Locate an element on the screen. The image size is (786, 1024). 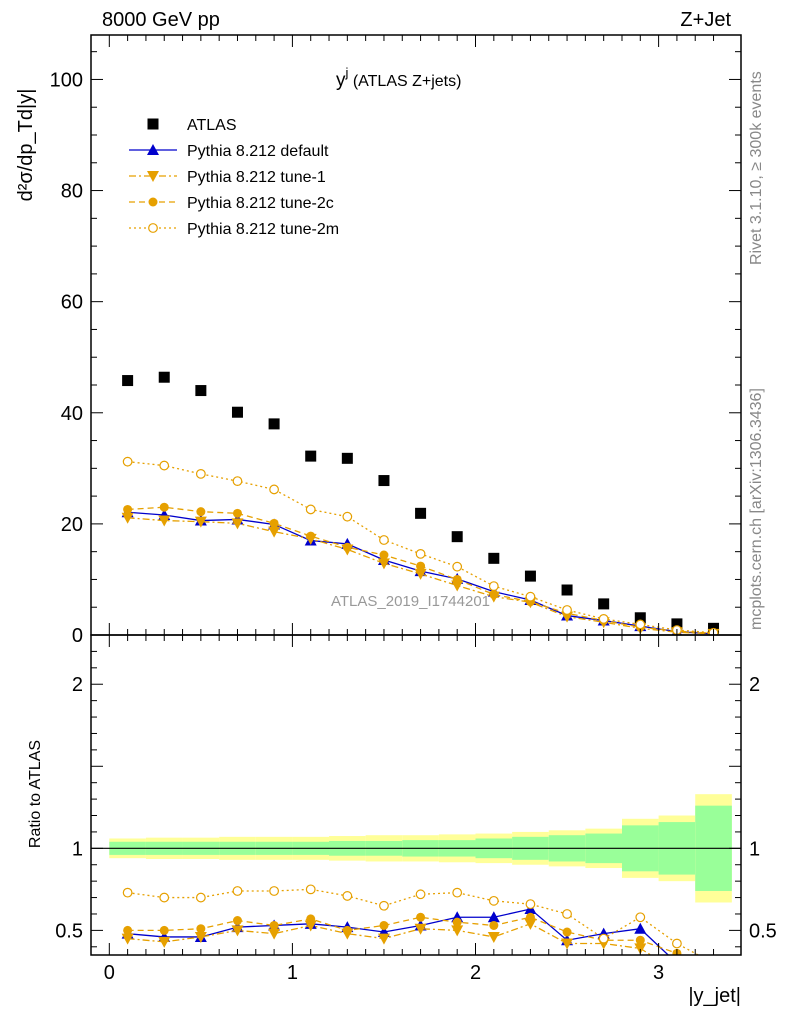
mcplots-label: mcplots.cern.ch [arXiv:1306.3436] is located at coordinates (756, 509).